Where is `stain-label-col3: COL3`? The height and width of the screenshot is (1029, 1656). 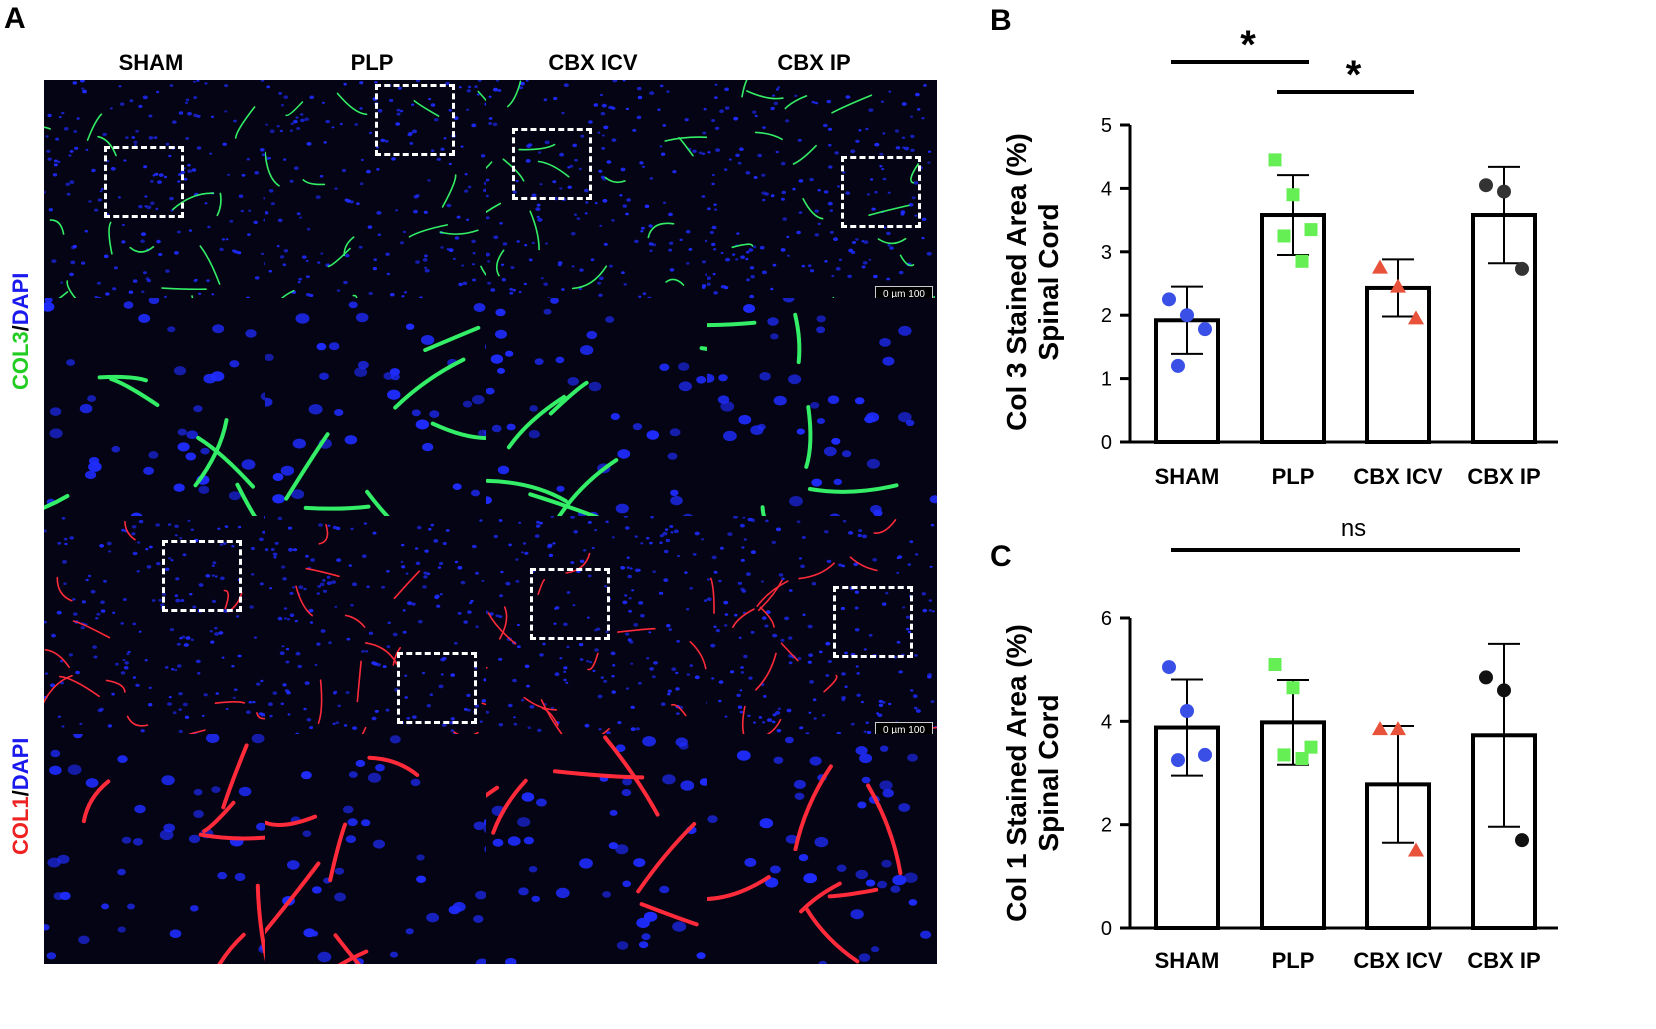 stain-label-col3: COL3 is located at coordinates (20, 360).